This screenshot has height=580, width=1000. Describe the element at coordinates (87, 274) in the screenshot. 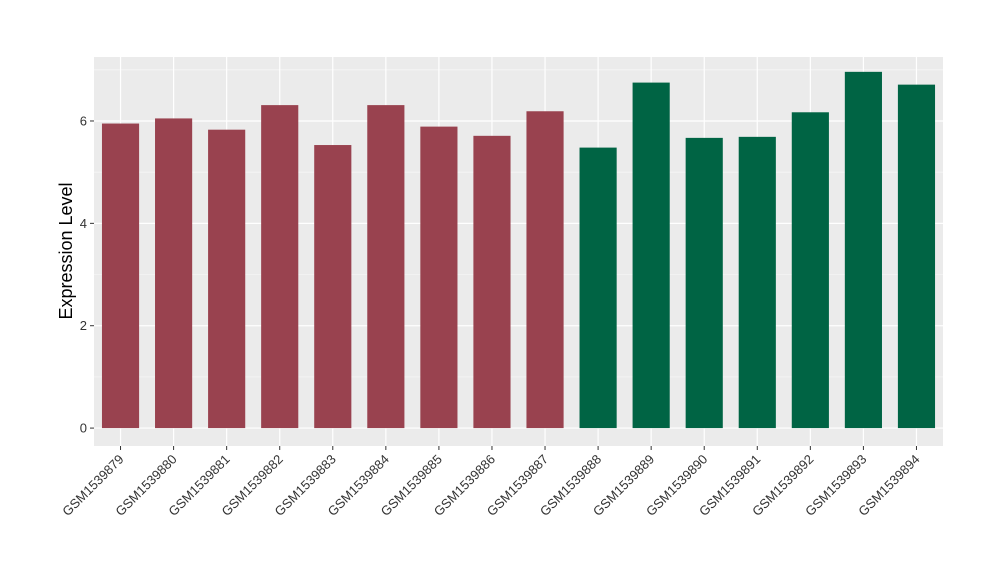

I see `y-axis: 0 2 4 6` at that location.